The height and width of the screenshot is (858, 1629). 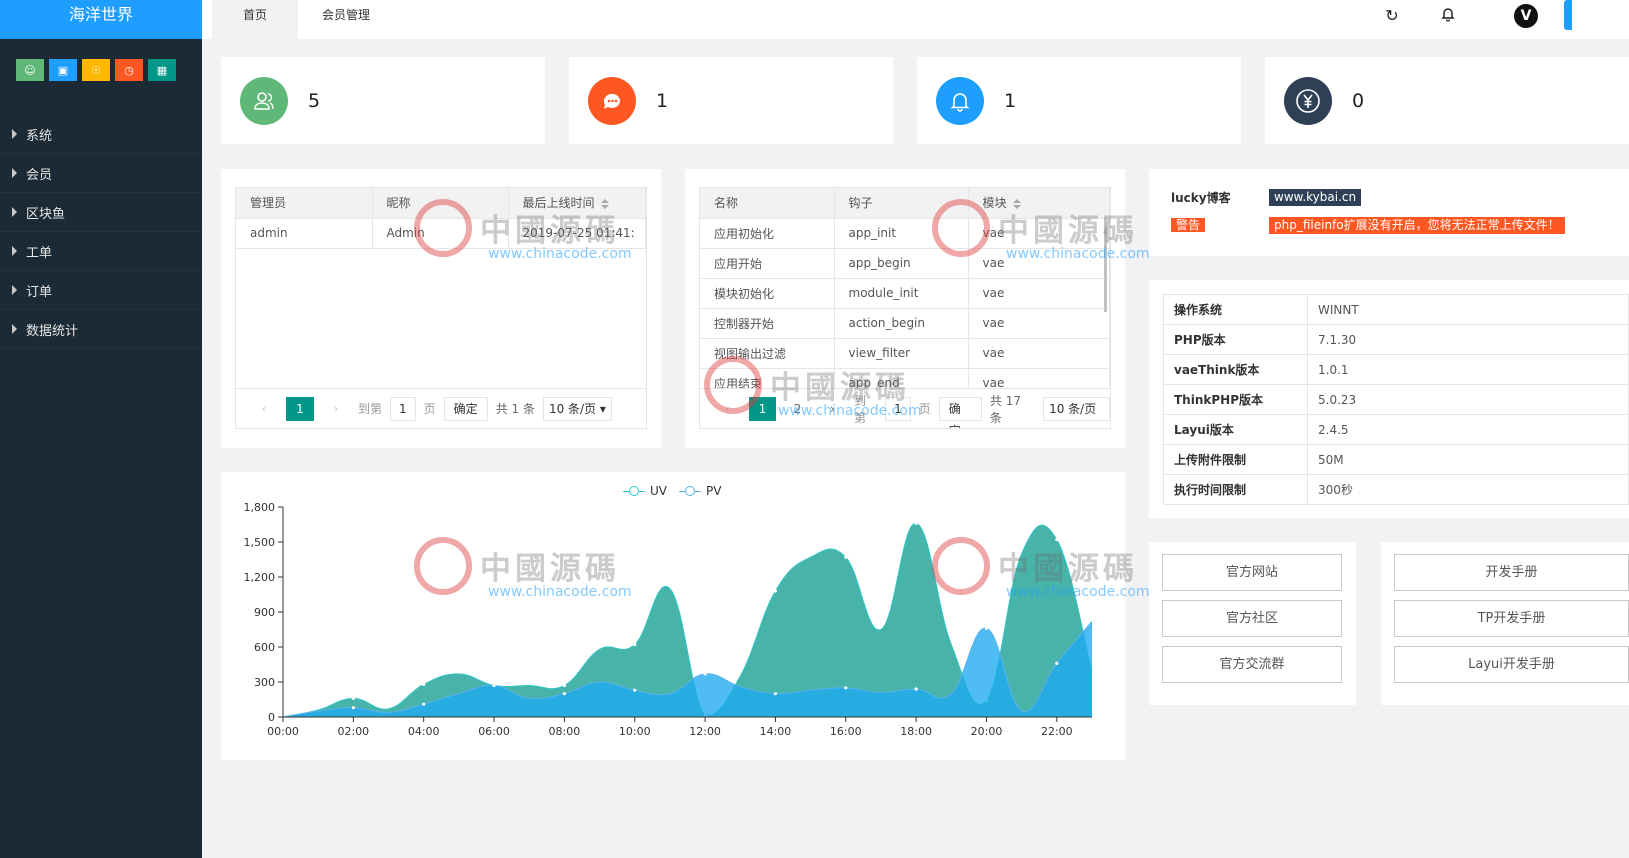 I want to click on system-value: 7.1.30, so click(x=1468, y=339).